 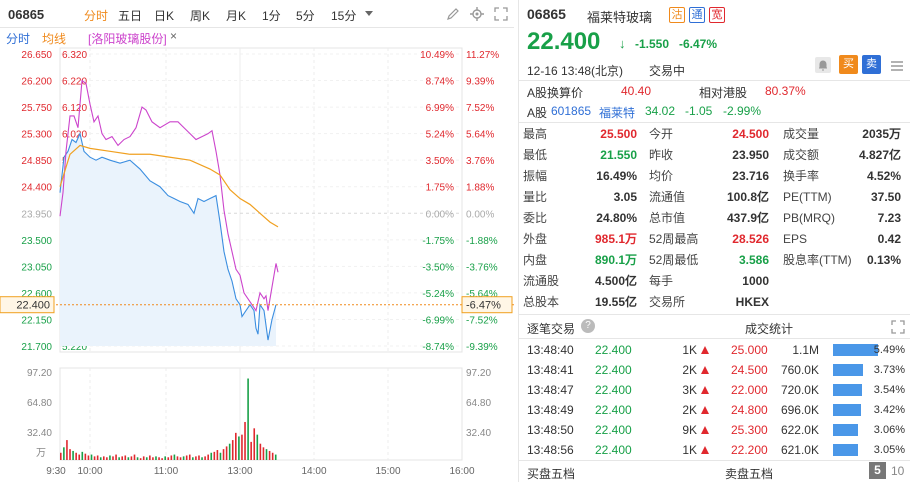 I want to click on stat-value: 24.80%, so click(x=616, y=218).